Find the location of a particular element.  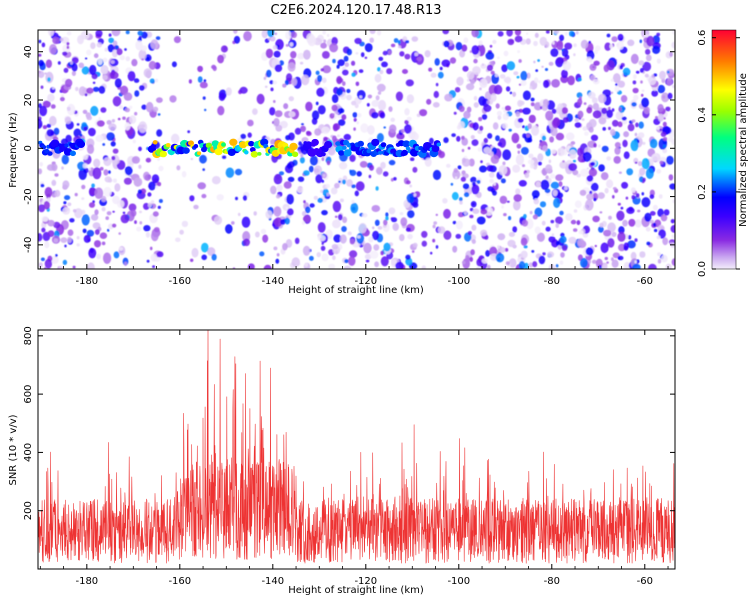

y-tick-label: 0 is located at coordinates (28, 148).